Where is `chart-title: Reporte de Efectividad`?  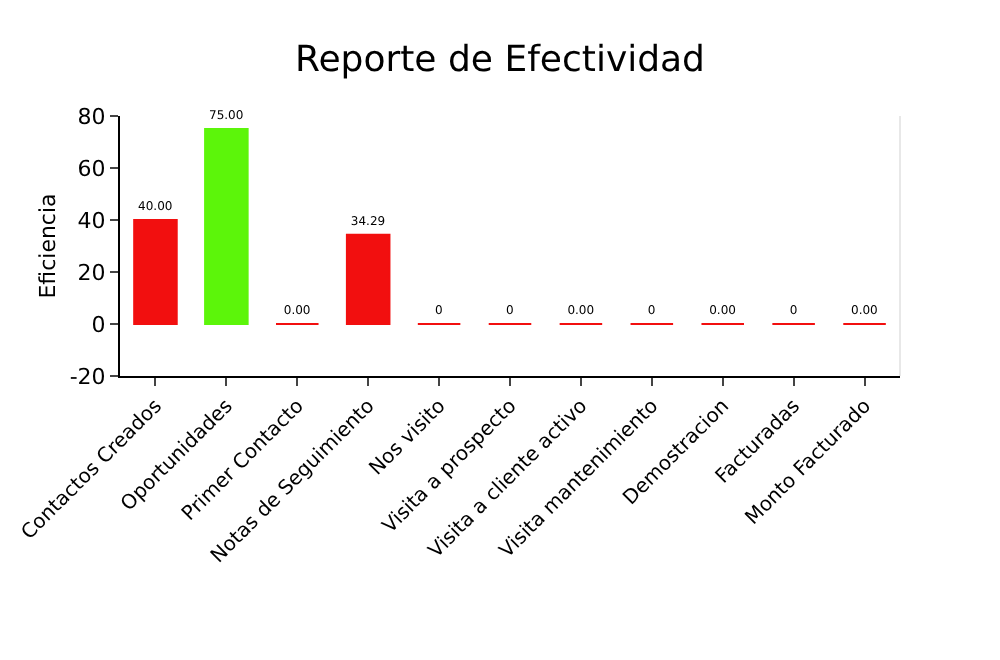 chart-title: Reporte de Efectividad is located at coordinates (500, 60).